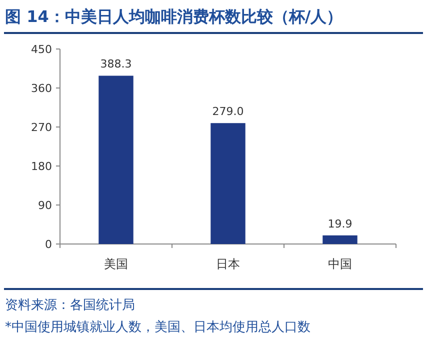 This screenshot has width=429, height=345. What do you see at coordinates (116, 64) in the screenshot?
I see `data-label: 388.3` at bounding box center [116, 64].